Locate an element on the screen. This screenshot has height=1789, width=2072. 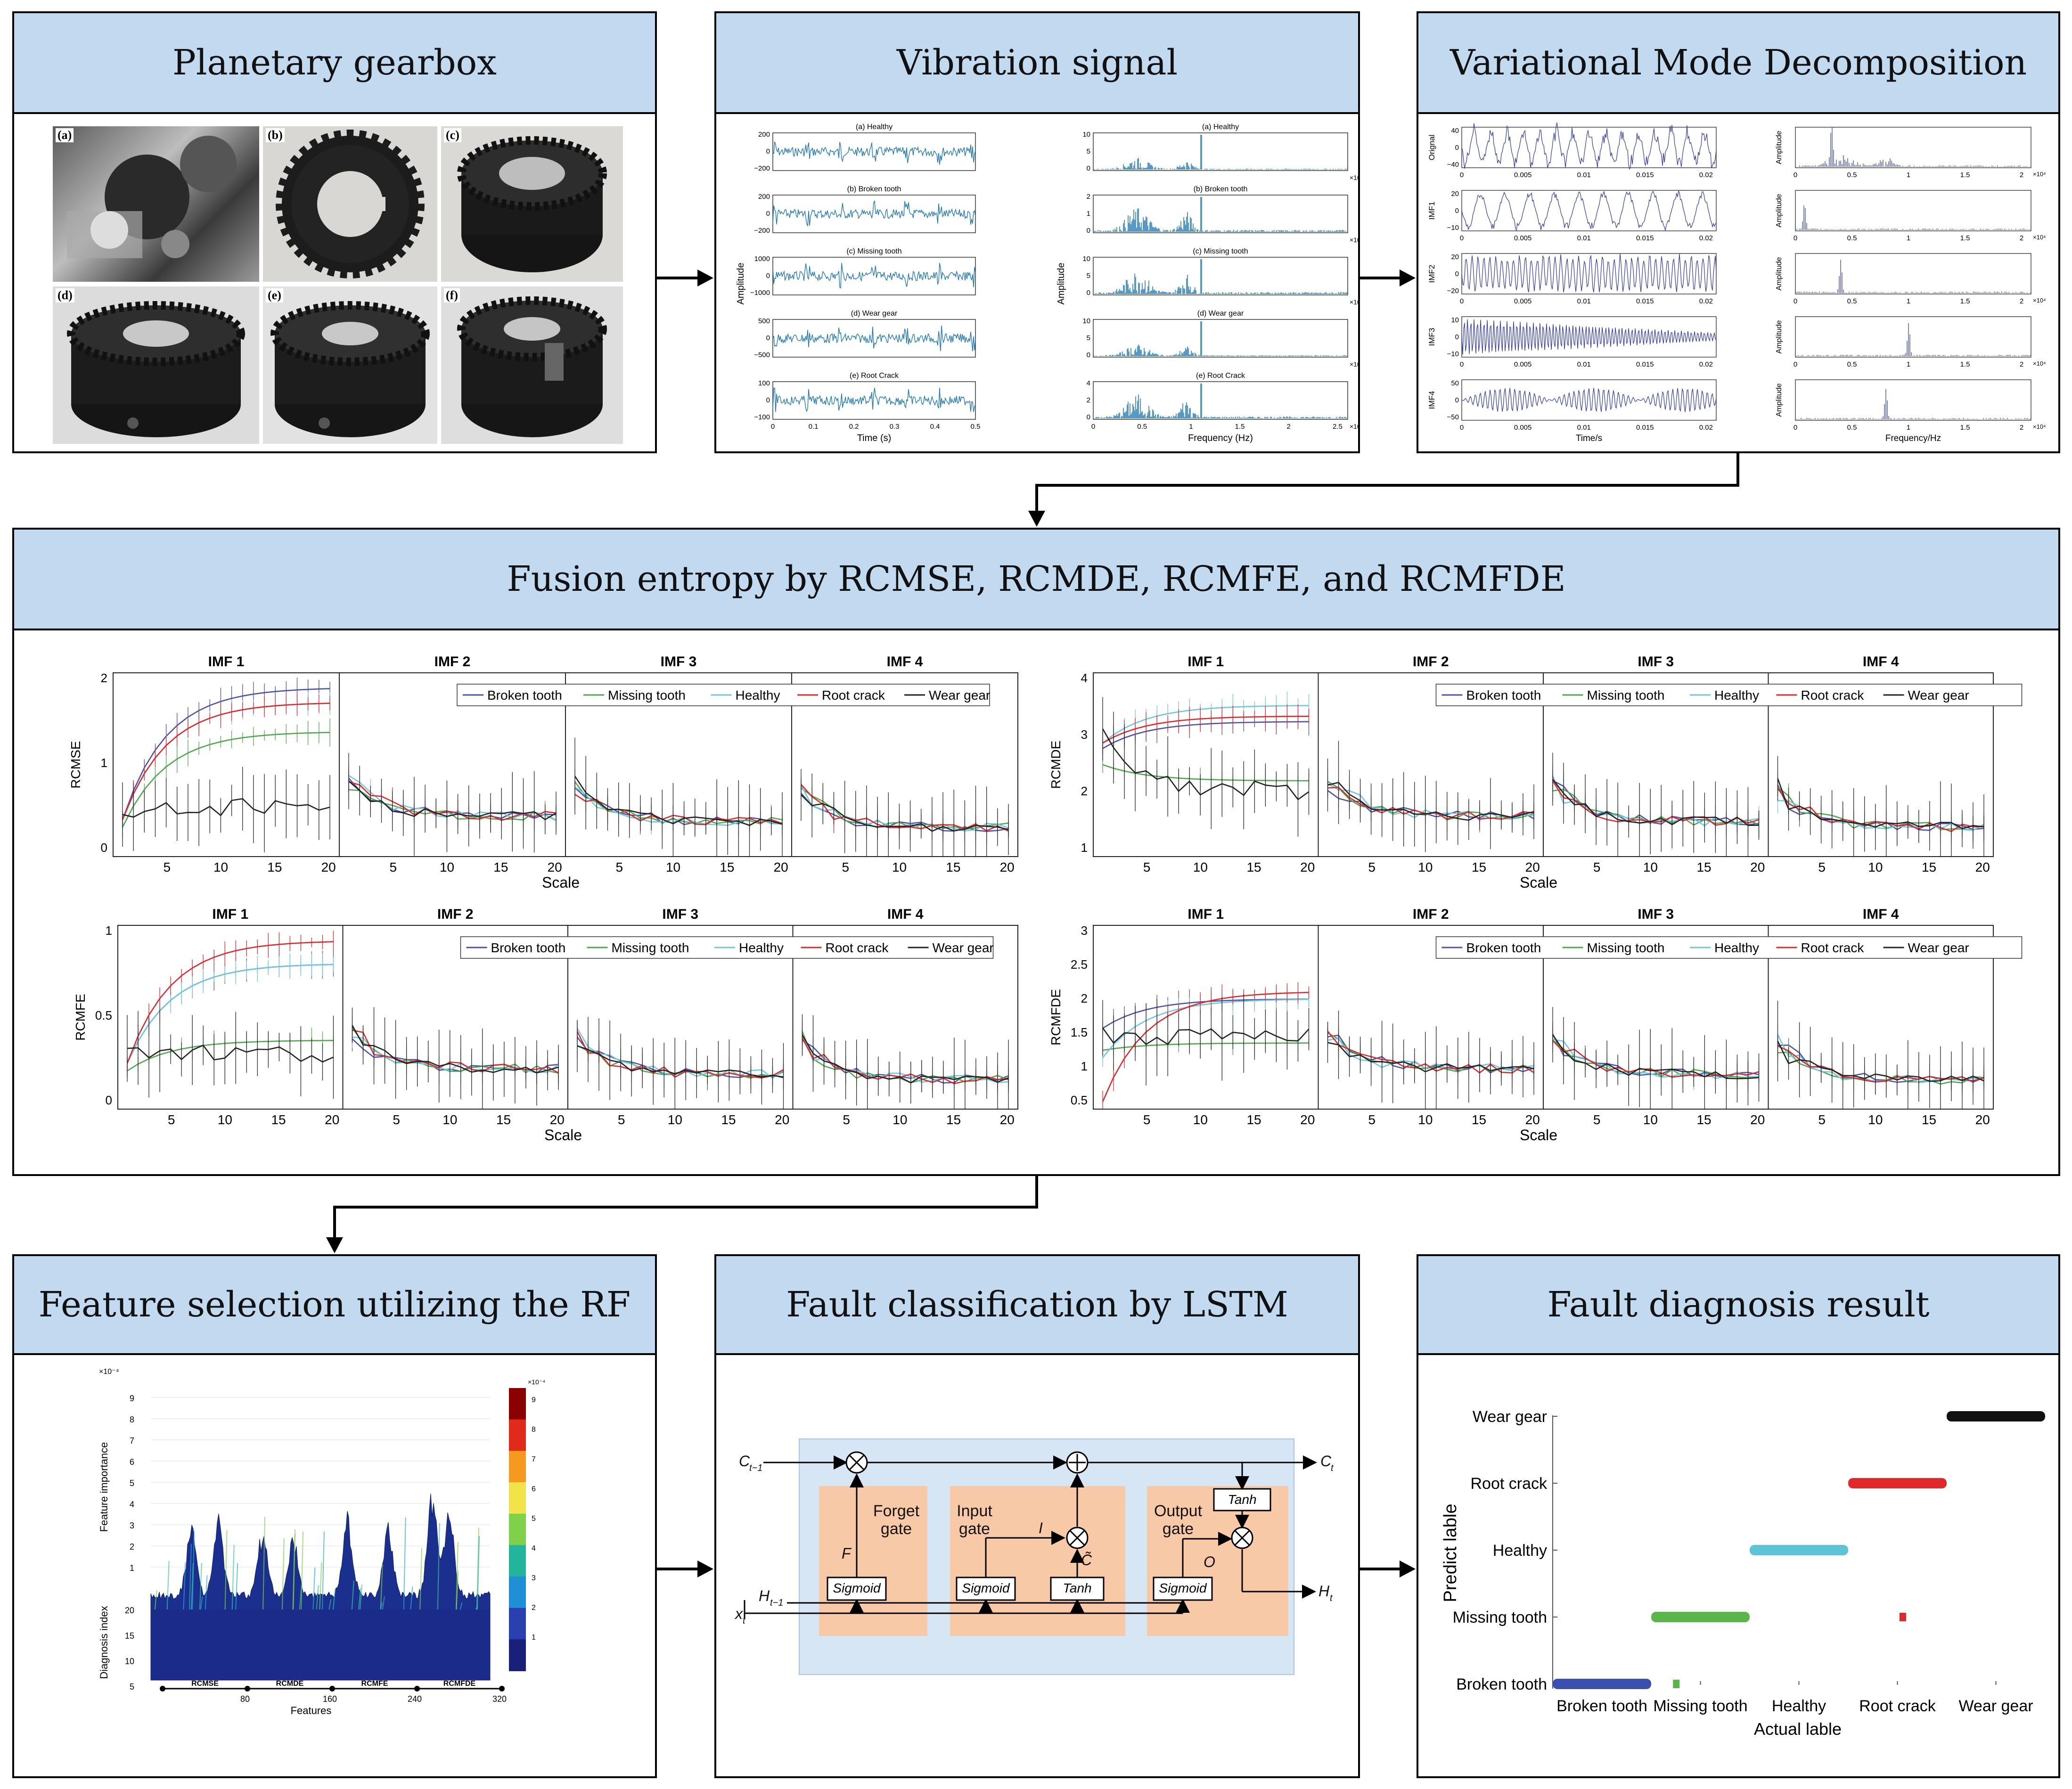
y-tick-label: 100 is located at coordinates (764, 383).